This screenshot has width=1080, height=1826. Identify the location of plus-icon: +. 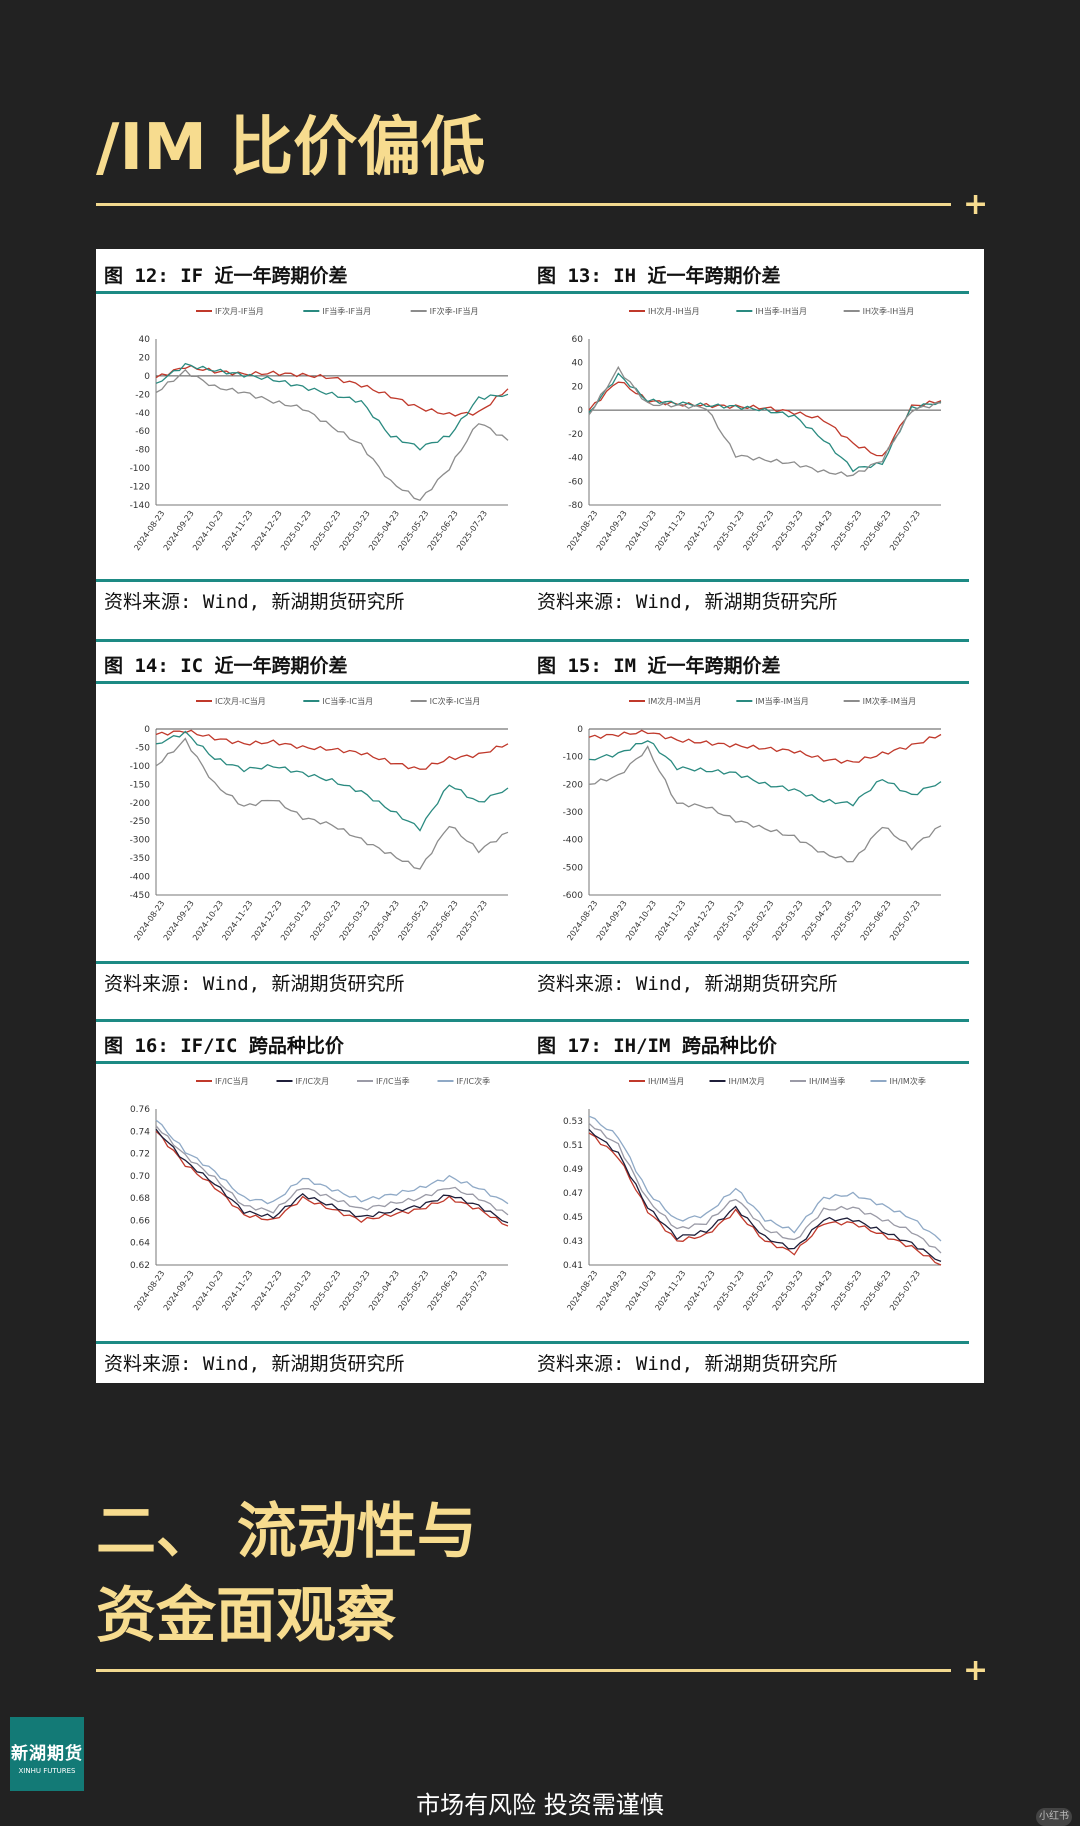
(976, 1670).